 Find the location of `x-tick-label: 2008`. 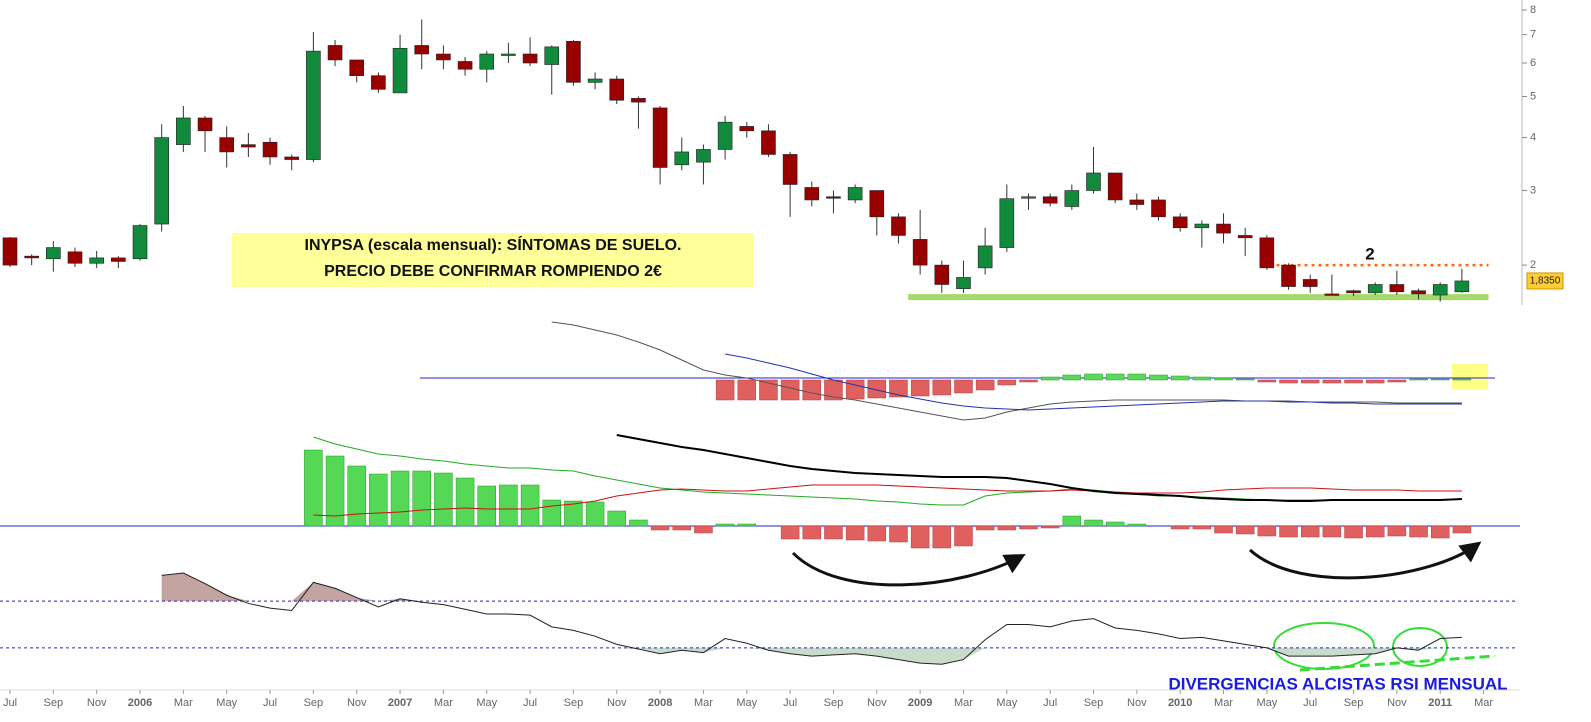

x-tick-label: 2008 is located at coordinates (660, 703).